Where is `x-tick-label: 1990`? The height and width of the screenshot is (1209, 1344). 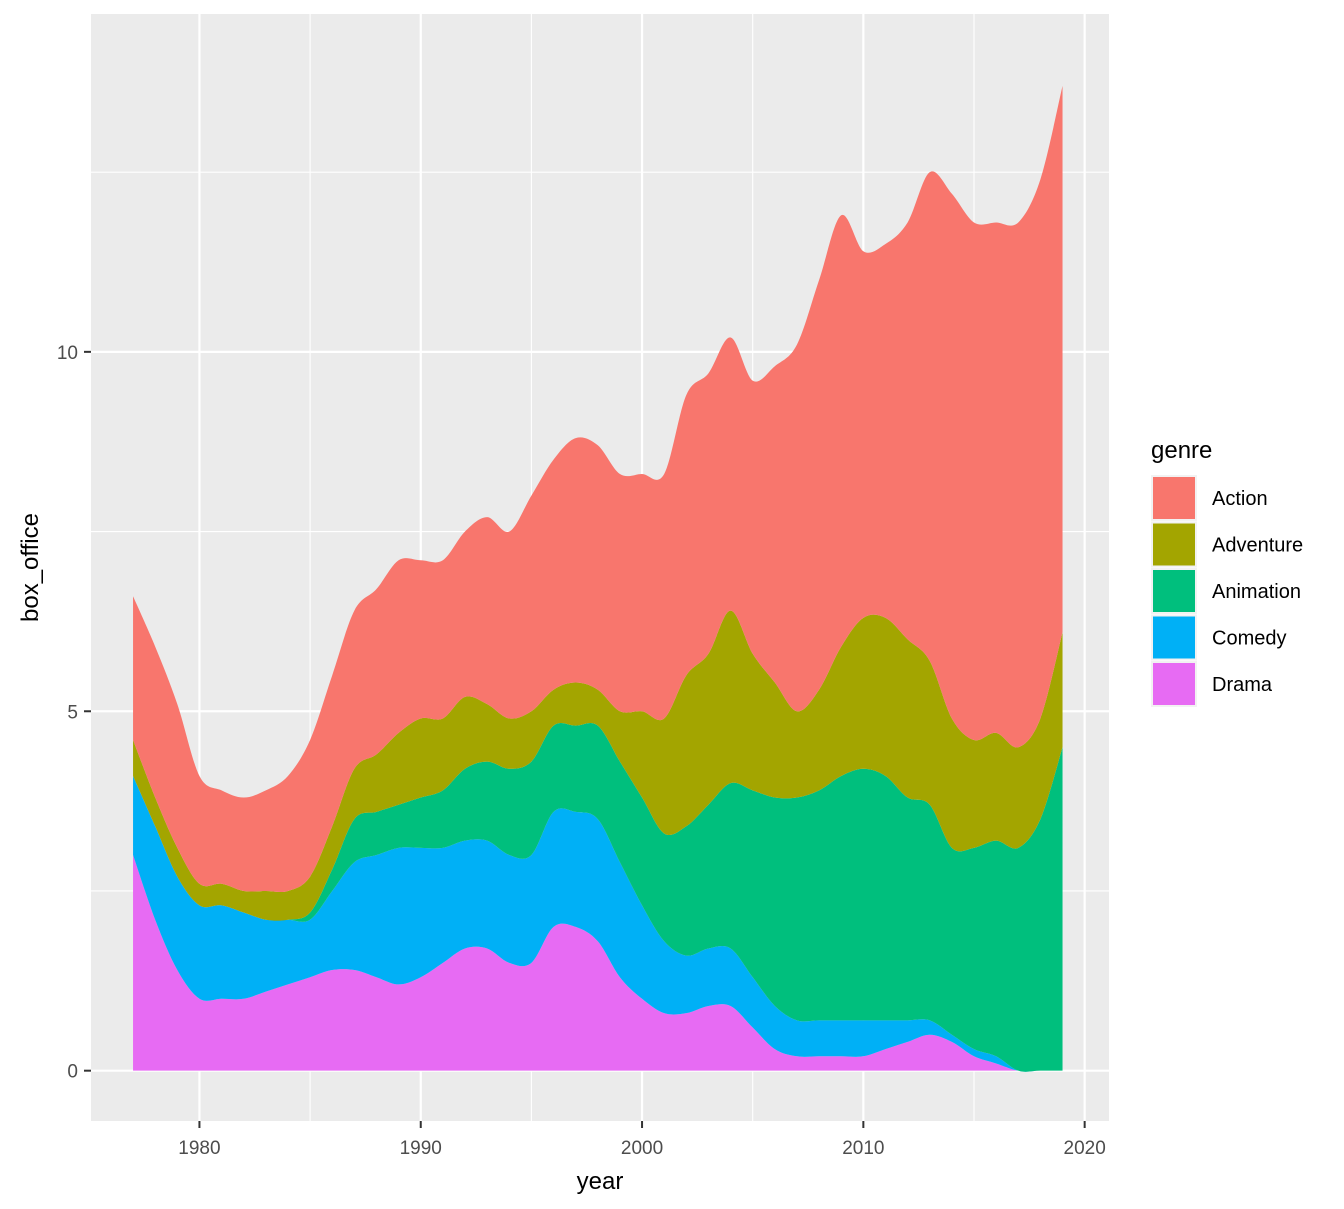
x-tick-label: 1990 is located at coordinates (421, 1148).